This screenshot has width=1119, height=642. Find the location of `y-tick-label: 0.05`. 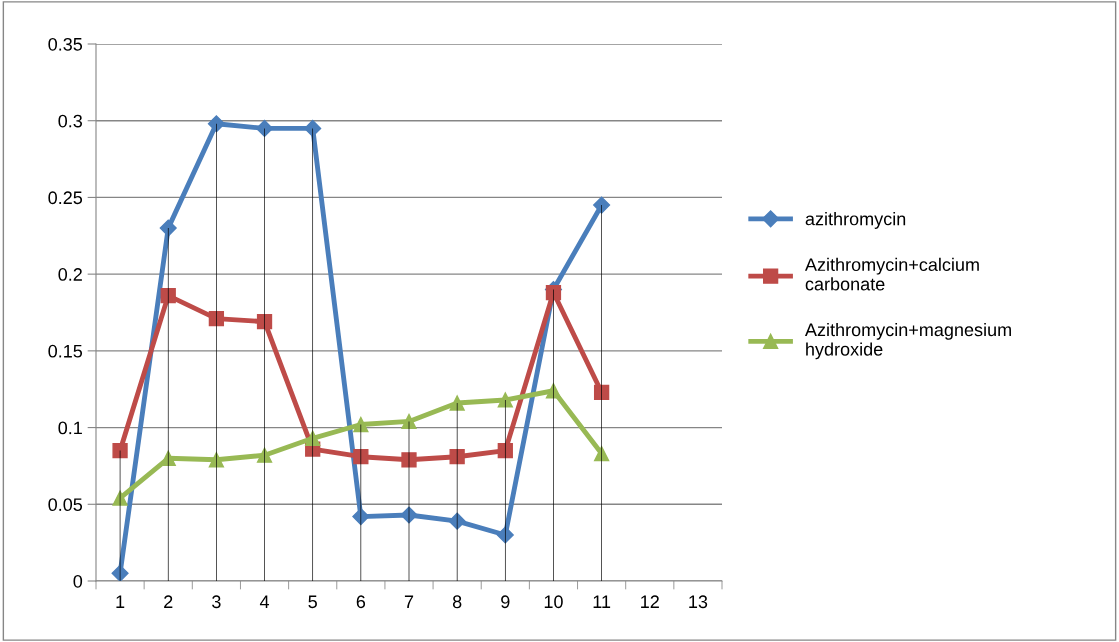

y-tick-label: 0.05 is located at coordinates (65, 505).